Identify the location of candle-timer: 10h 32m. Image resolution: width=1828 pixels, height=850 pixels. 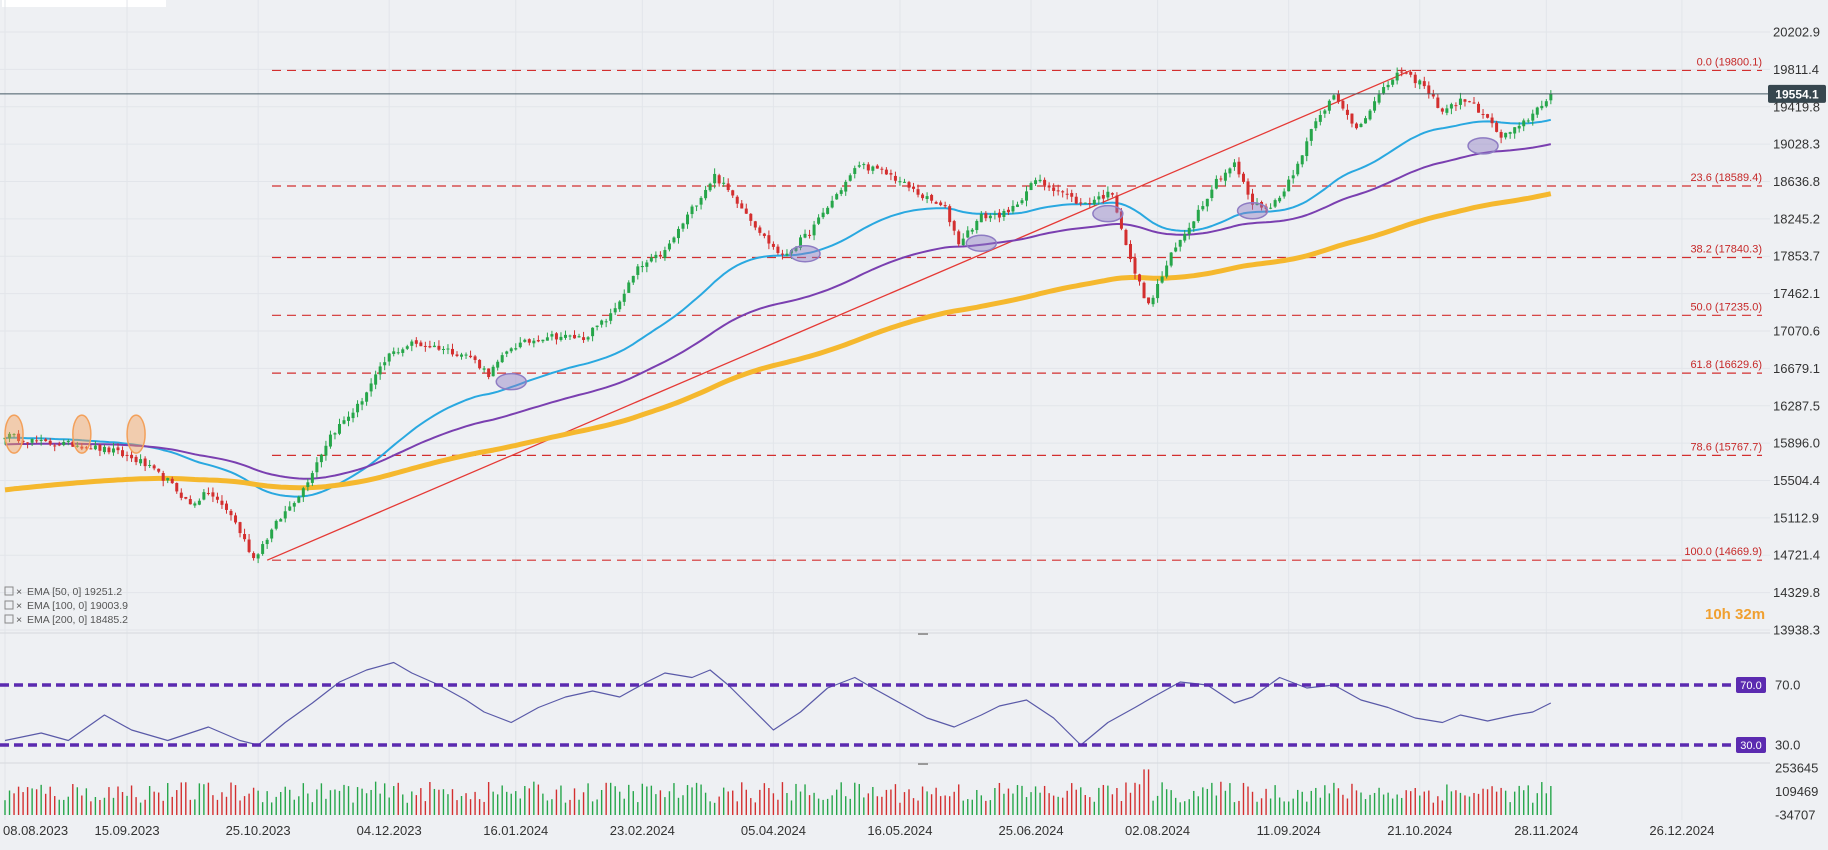
(1735, 614).